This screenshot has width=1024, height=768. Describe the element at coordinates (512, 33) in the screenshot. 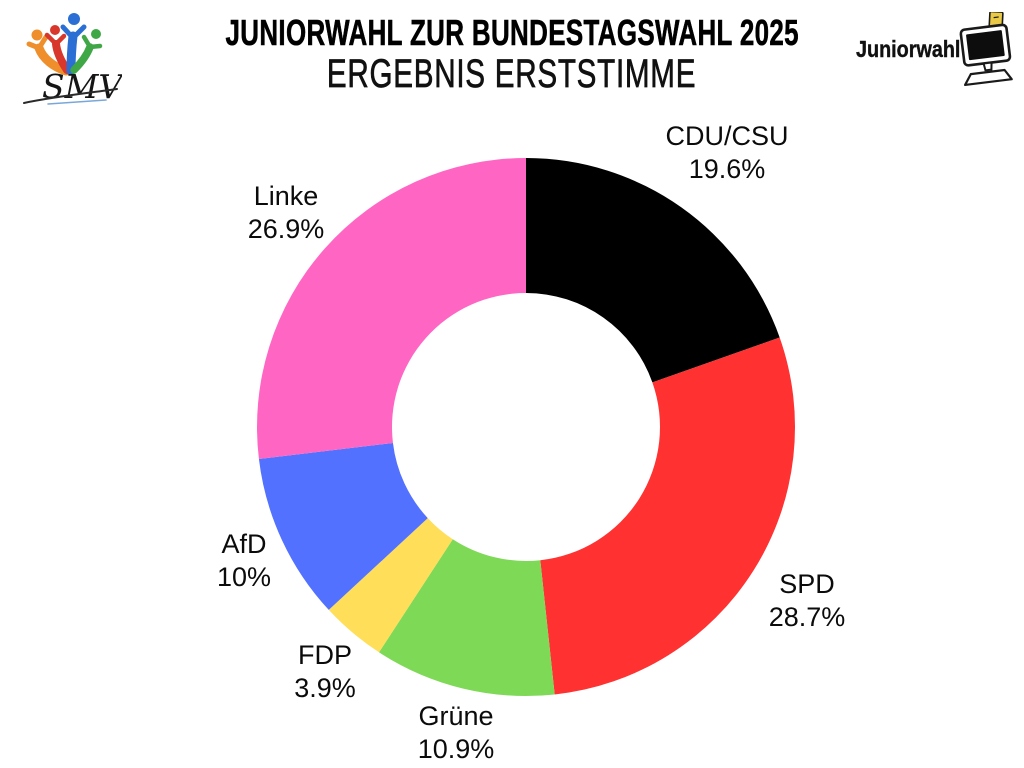

I see `page-title: JUNIORWAHL ZUR BUNDESTAGSWAHL 2025` at that location.